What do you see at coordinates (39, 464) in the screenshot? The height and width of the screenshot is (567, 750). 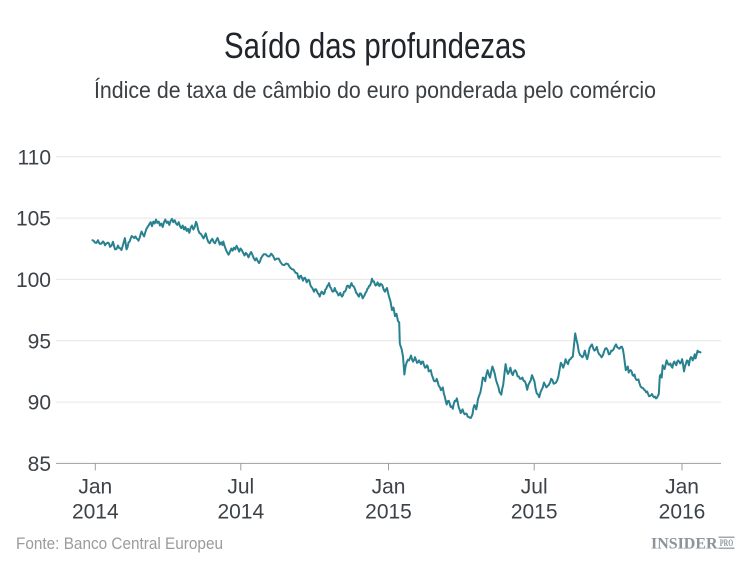 I see `svg-text: 85` at bounding box center [39, 464].